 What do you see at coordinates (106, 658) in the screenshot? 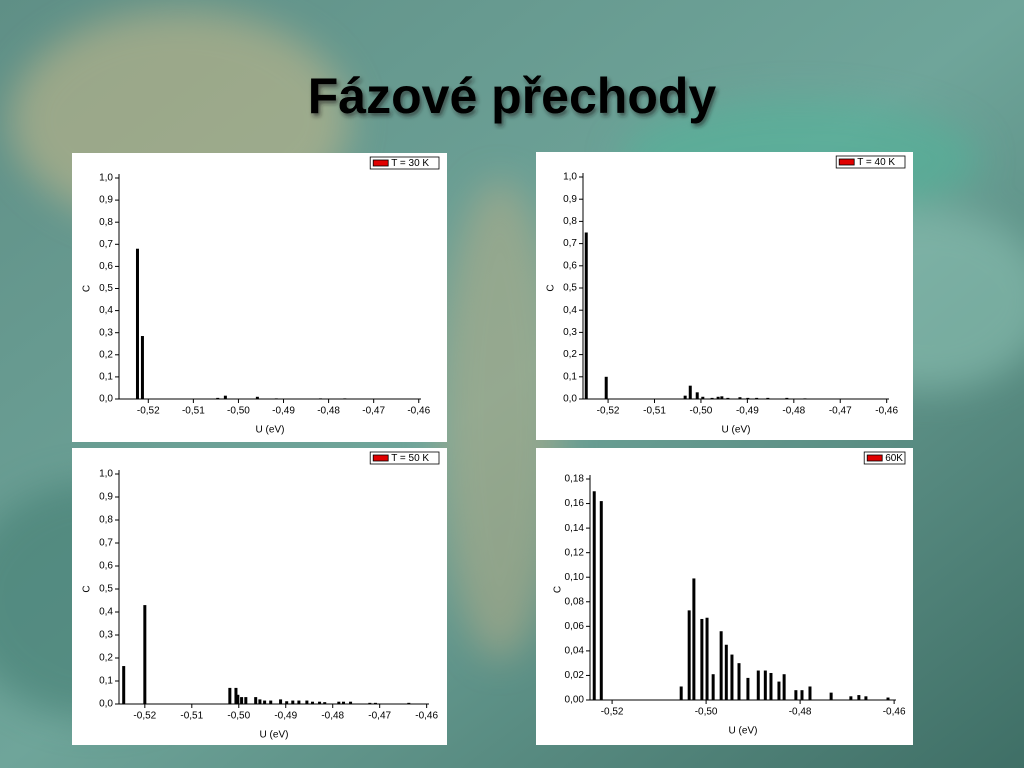
I see `y-tick-label: 0,2` at bounding box center [106, 658].